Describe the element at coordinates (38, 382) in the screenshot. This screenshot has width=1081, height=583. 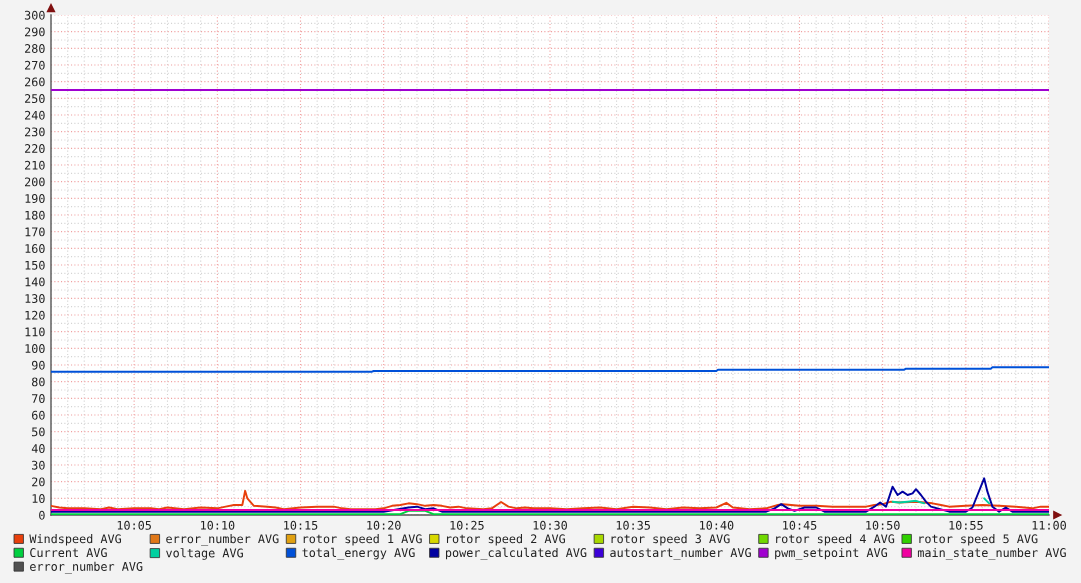
I see `y-tick-label: 80` at that location.